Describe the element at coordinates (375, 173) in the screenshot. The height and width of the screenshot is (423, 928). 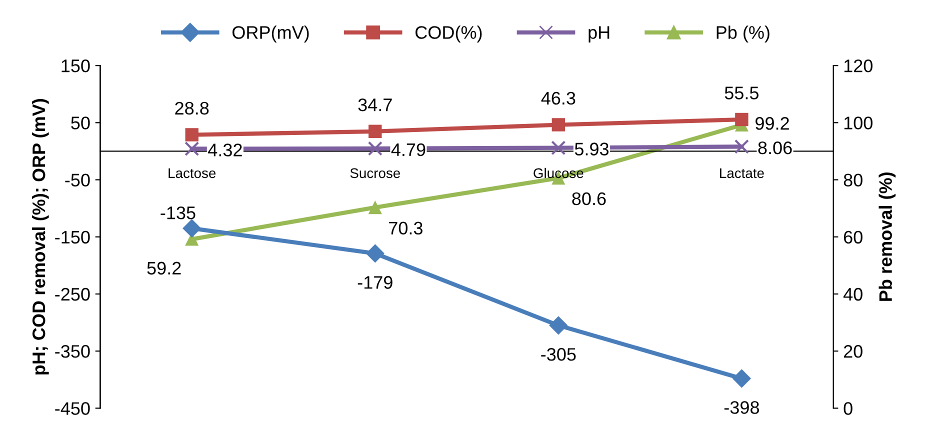
I see `x-tick-label: Sucrose` at that location.